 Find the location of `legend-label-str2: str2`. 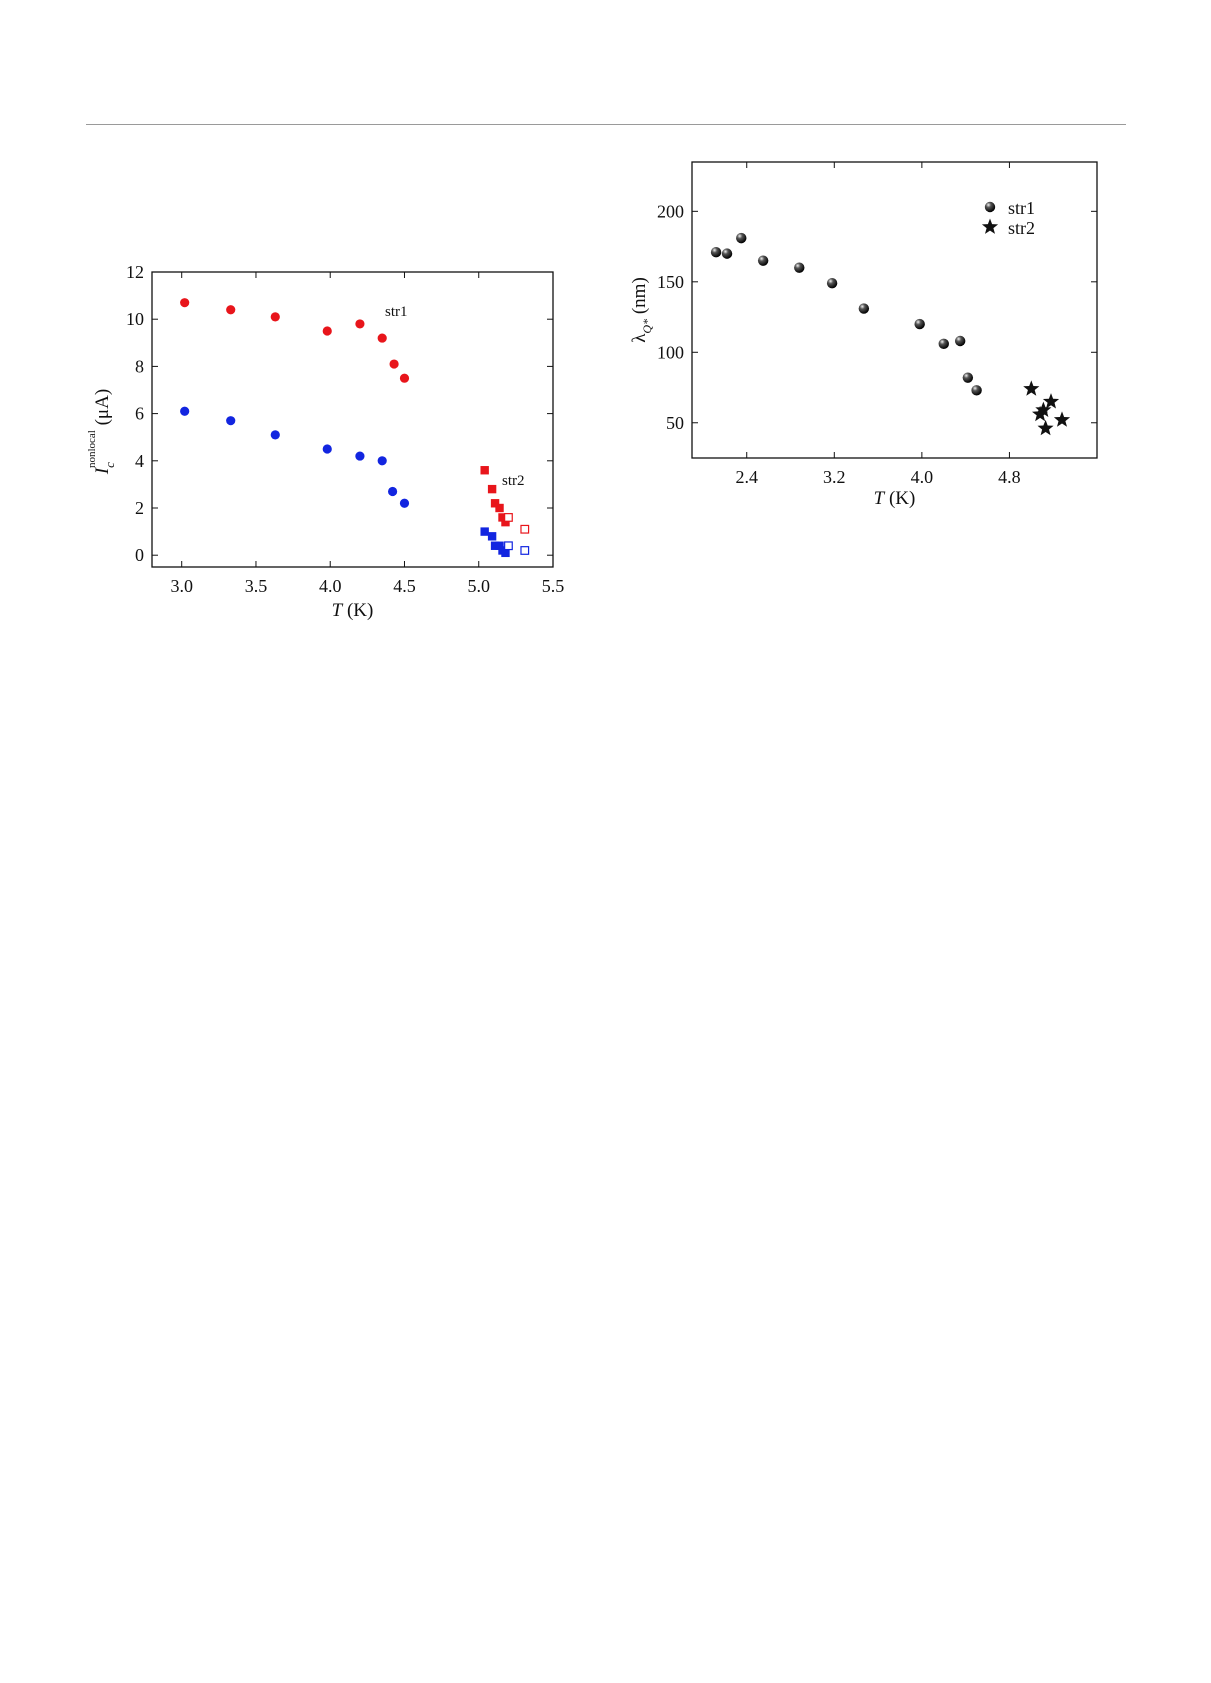

legend-label-str2: str2 is located at coordinates (1021, 228).